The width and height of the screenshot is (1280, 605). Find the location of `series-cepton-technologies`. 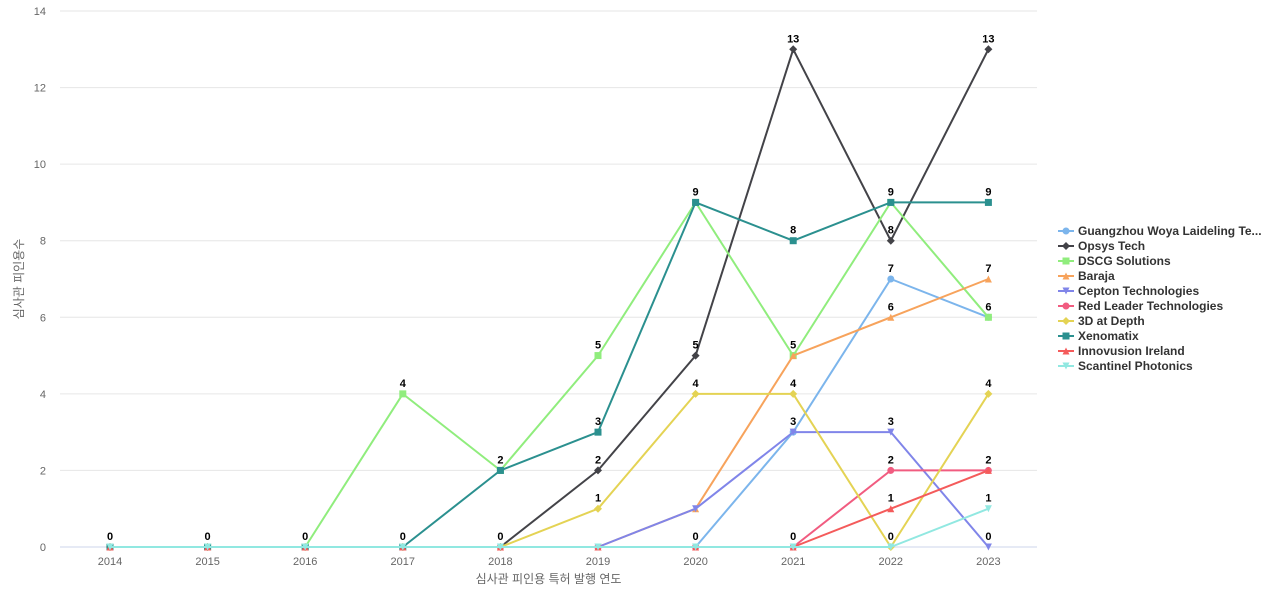

series-cepton-technologies is located at coordinates (549, 489).